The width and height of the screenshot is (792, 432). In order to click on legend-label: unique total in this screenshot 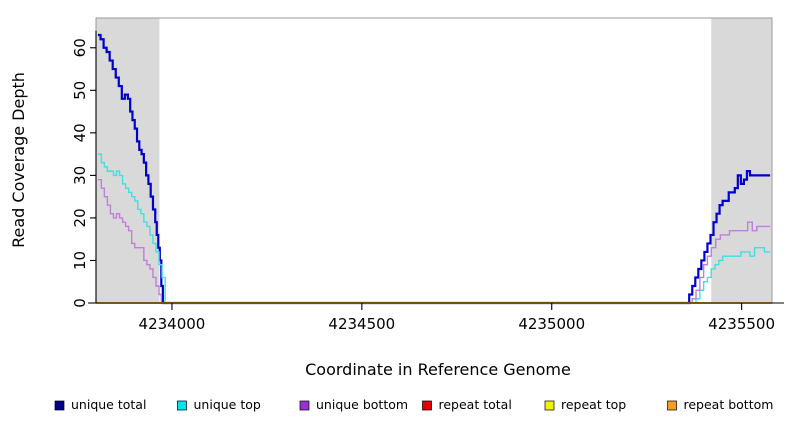, I will do `click(108, 404)`.